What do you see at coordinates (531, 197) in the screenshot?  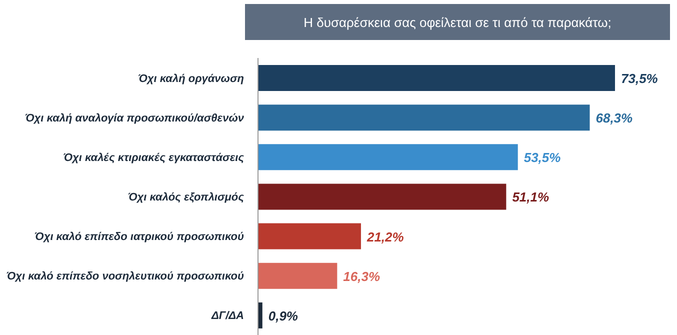 I see `data-label: 51,1%` at bounding box center [531, 197].